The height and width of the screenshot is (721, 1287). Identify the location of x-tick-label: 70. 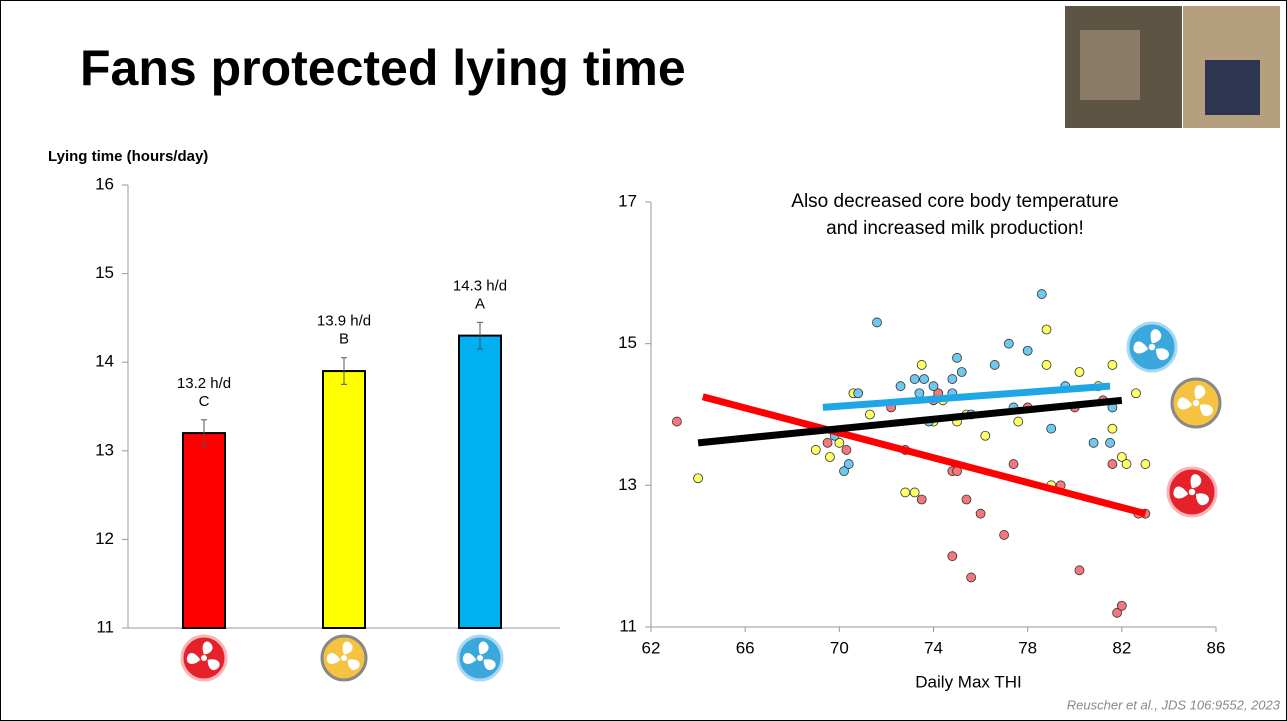
(839, 647).